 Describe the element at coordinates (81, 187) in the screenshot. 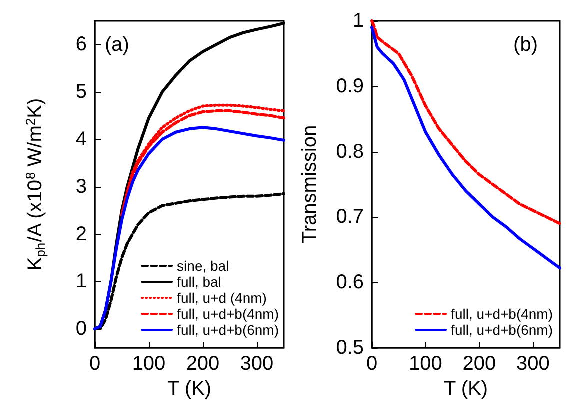

I see `y-tick-label: 3` at that location.